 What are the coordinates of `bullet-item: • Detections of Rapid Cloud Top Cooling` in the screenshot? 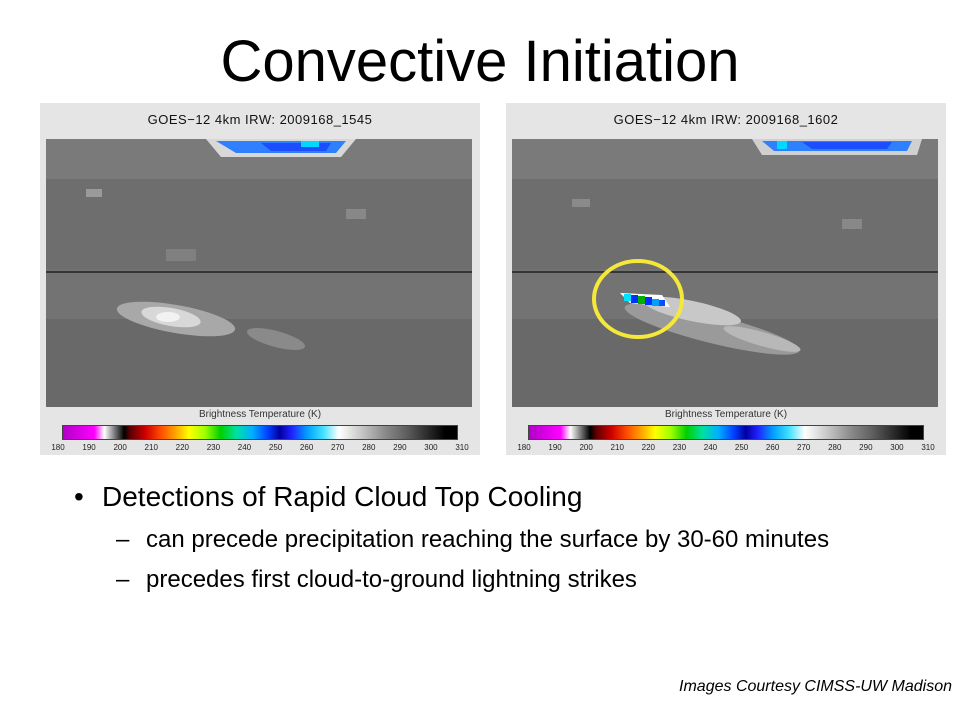 It's located at (504, 497).